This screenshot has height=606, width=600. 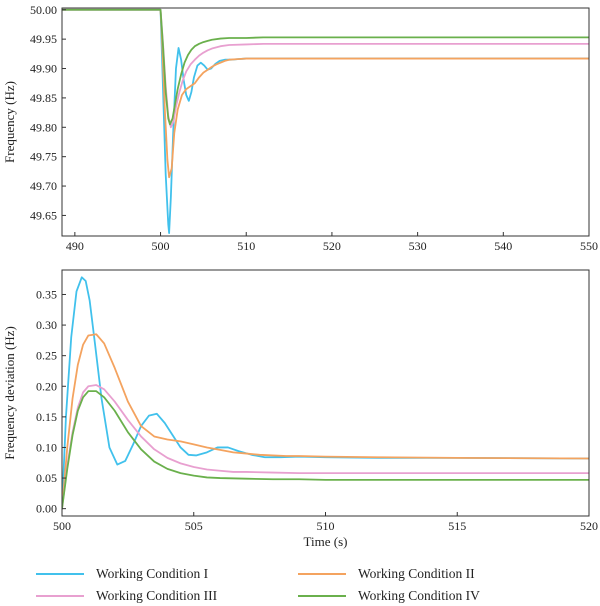 I want to click on legend-item-working-condition-i: Working Condition I, so click(x=122, y=574).